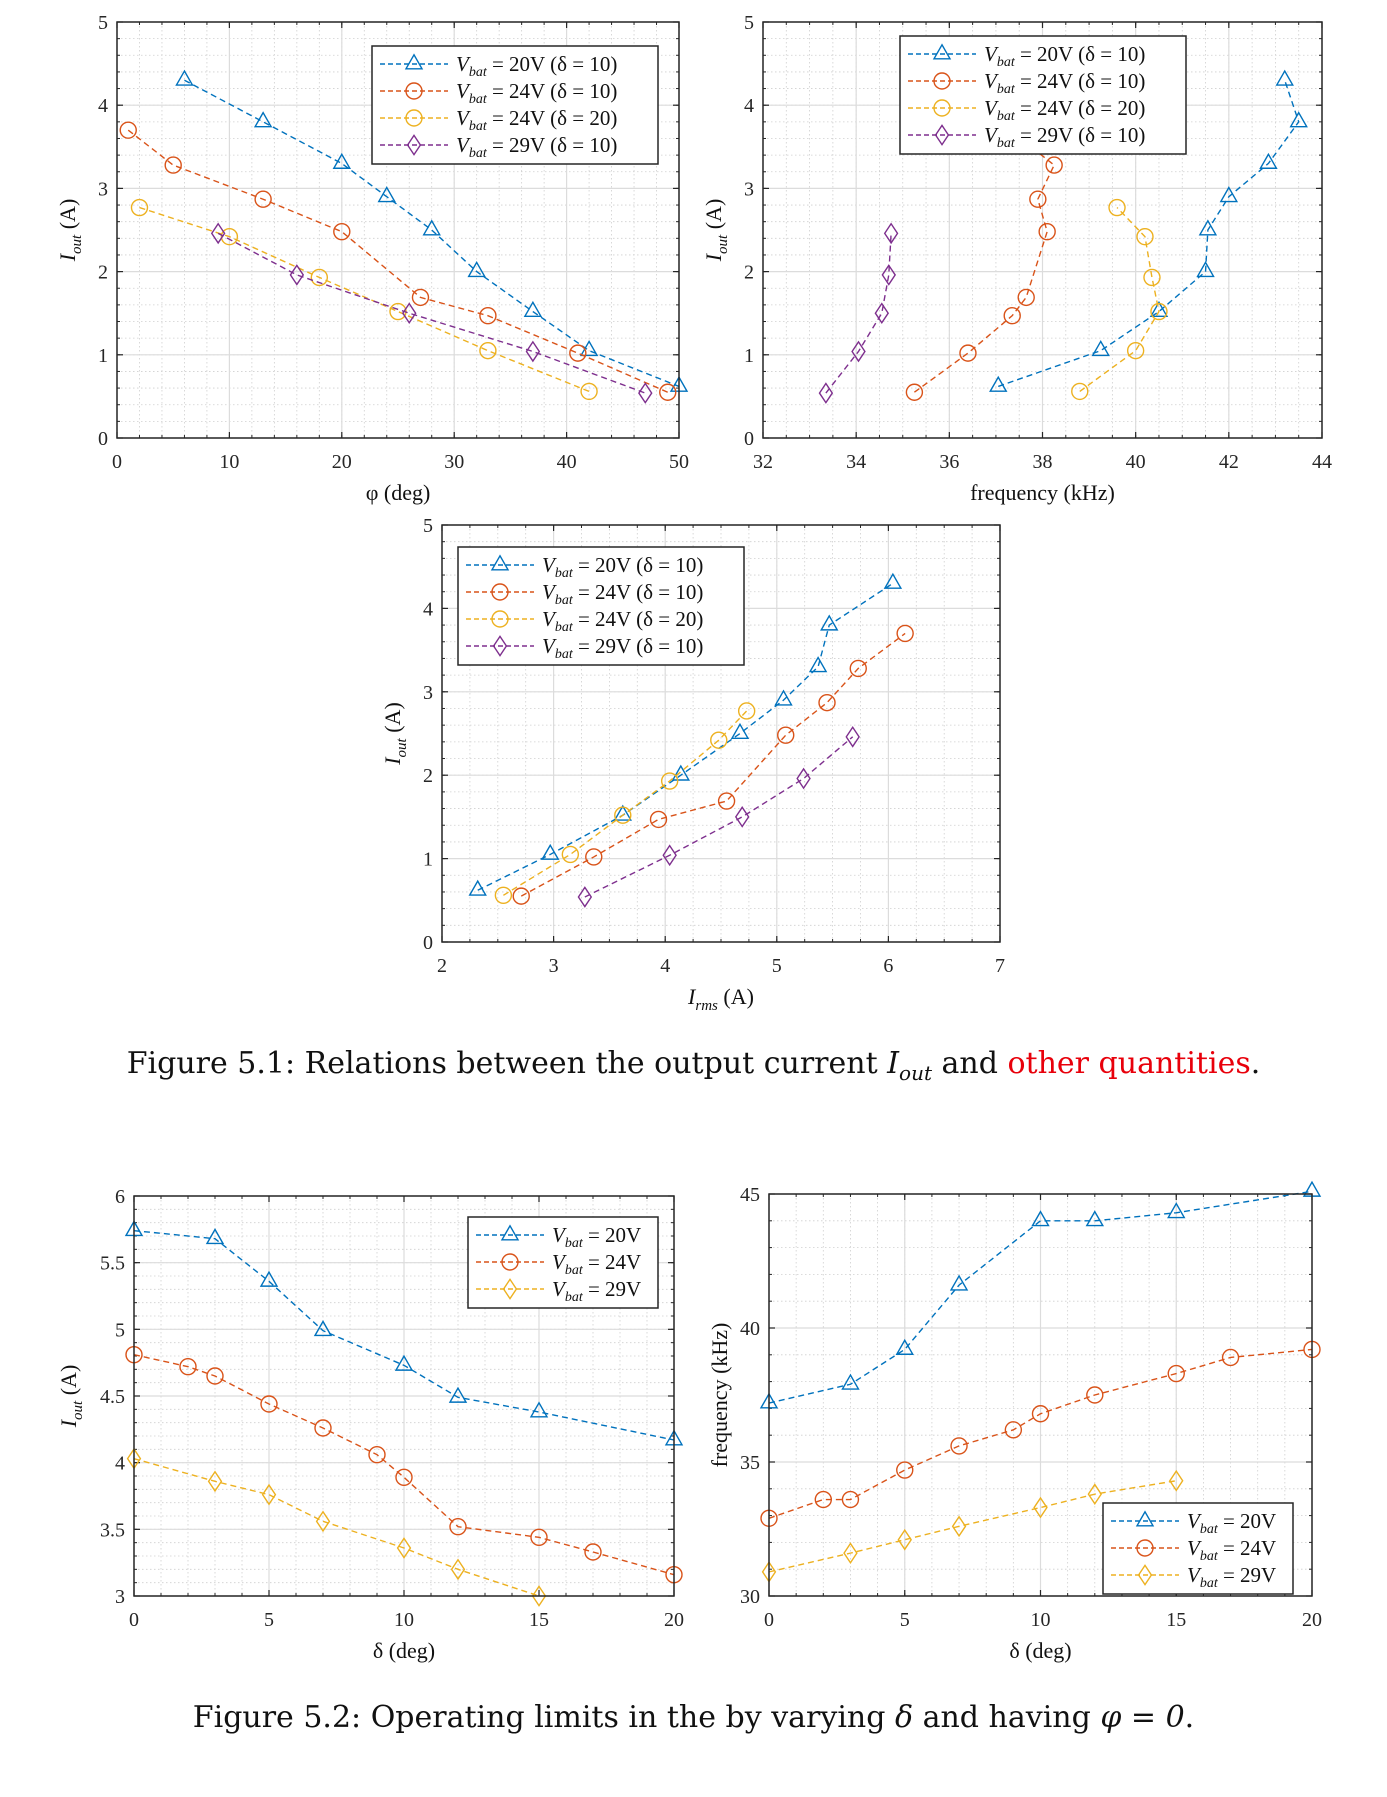  I want to click on x-tick-label: 0, so click(117, 462).